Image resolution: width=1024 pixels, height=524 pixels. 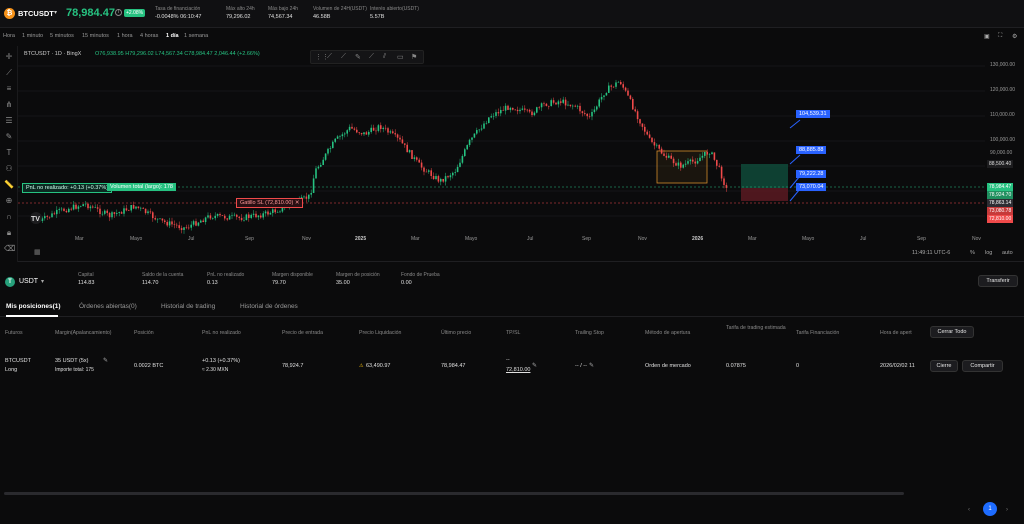 What do you see at coordinates (149, 366) in the screenshot?
I see `position-size: 0.0022 BTC` at bounding box center [149, 366].